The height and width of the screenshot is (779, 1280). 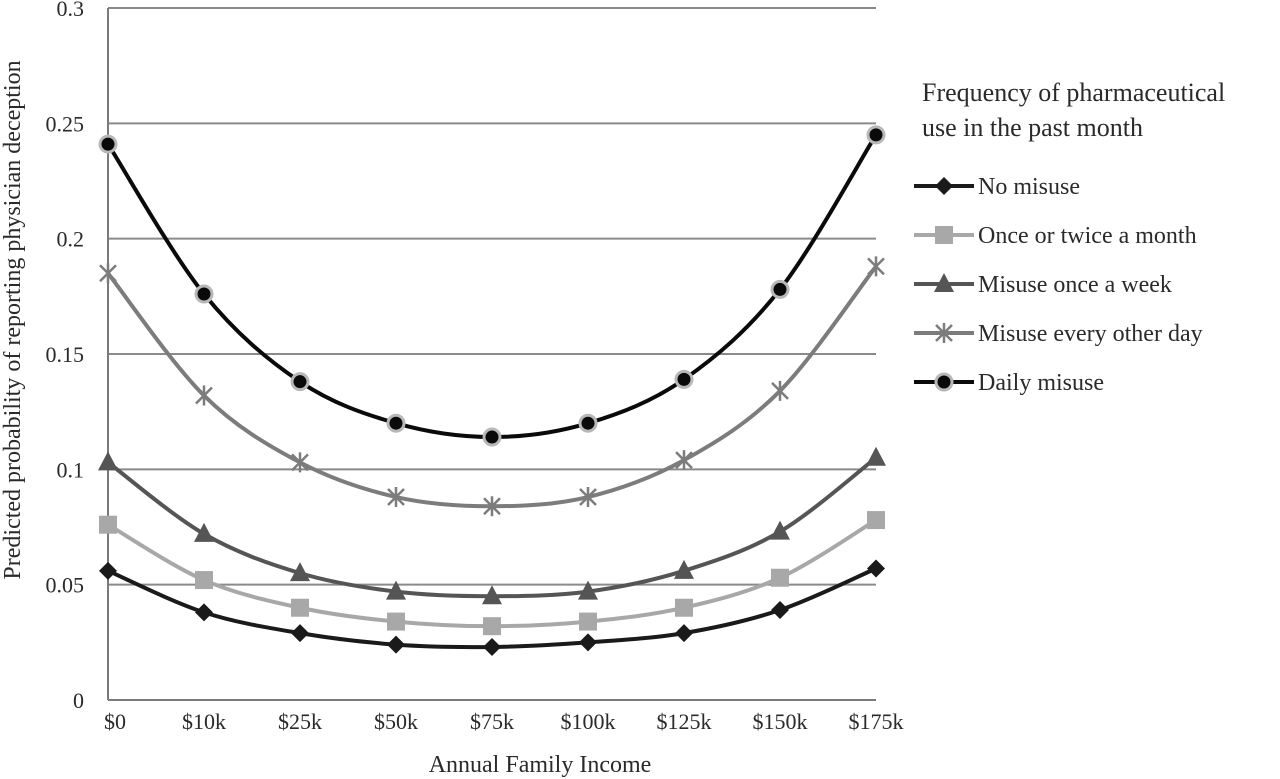 What do you see at coordinates (588, 721) in the screenshot?
I see `x-tick-label: $100k` at bounding box center [588, 721].